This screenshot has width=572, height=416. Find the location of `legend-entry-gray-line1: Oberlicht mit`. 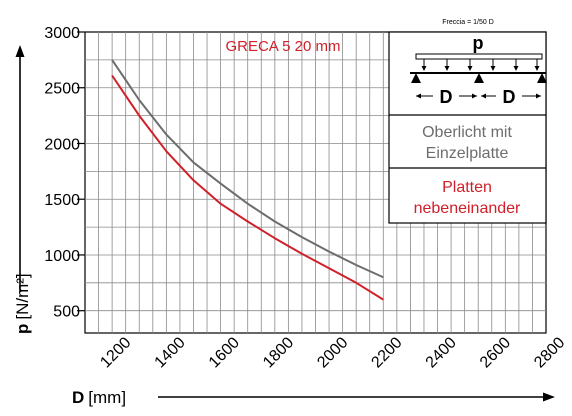

legend-entry-gray-line1: Oberlicht mit is located at coordinates (467, 132).